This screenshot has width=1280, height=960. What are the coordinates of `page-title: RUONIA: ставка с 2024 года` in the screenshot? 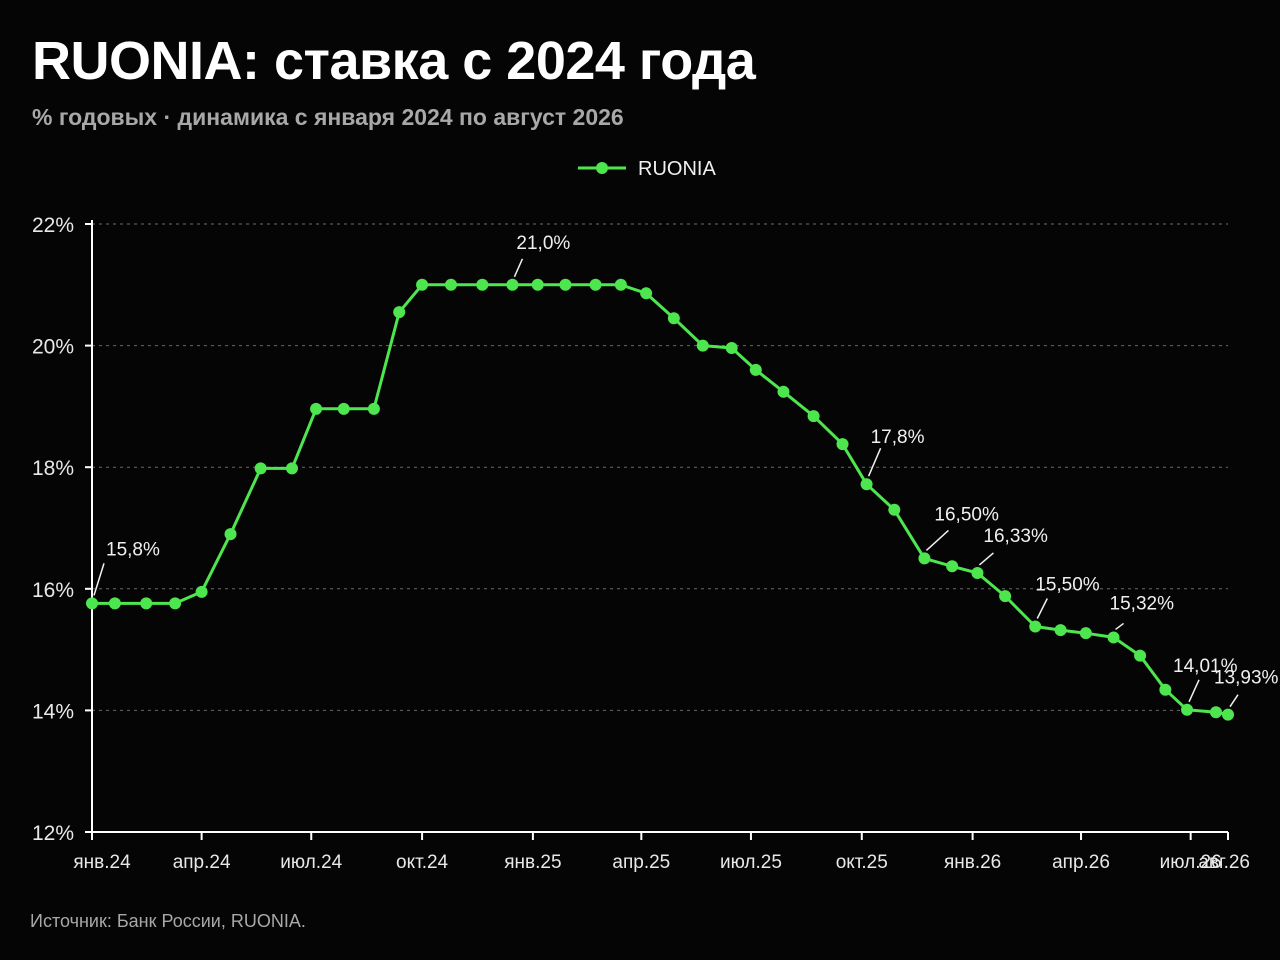 It's located at (394, 61).